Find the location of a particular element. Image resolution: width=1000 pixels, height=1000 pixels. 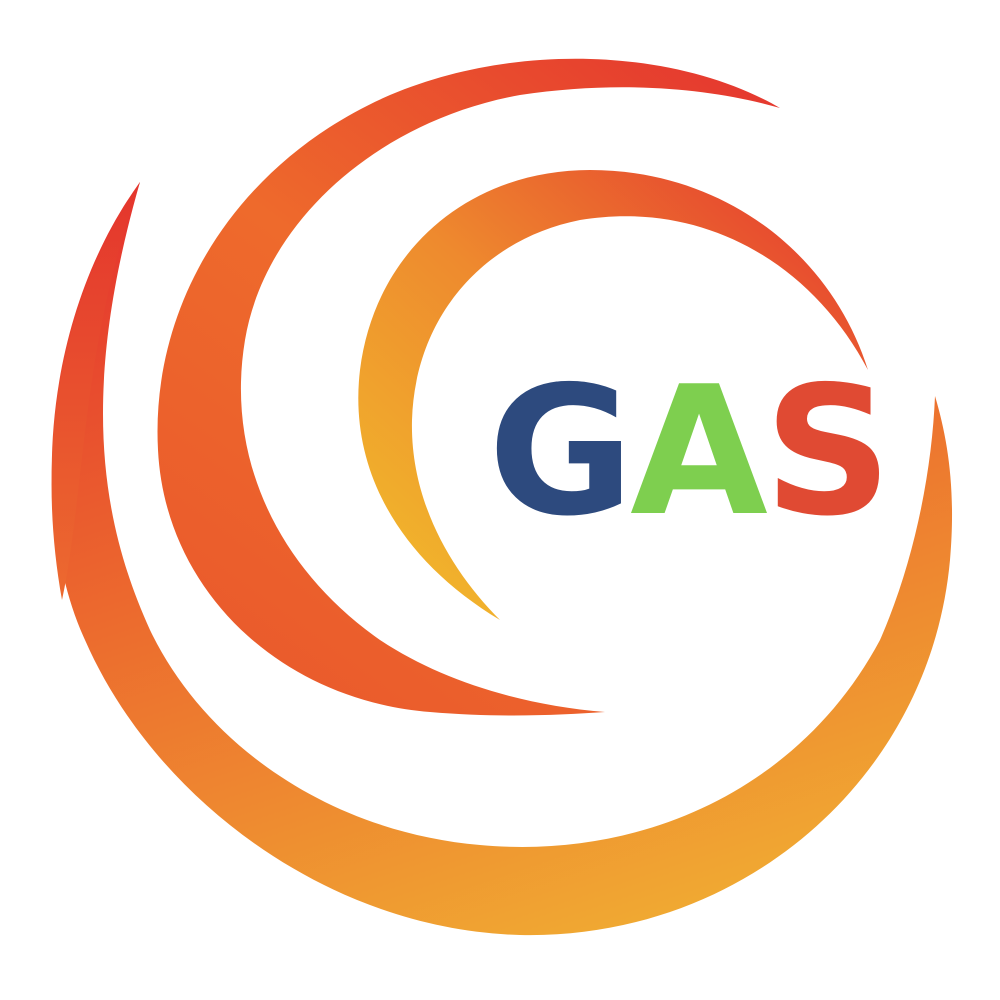

letter-g: G is located at coordinates (561, 451).